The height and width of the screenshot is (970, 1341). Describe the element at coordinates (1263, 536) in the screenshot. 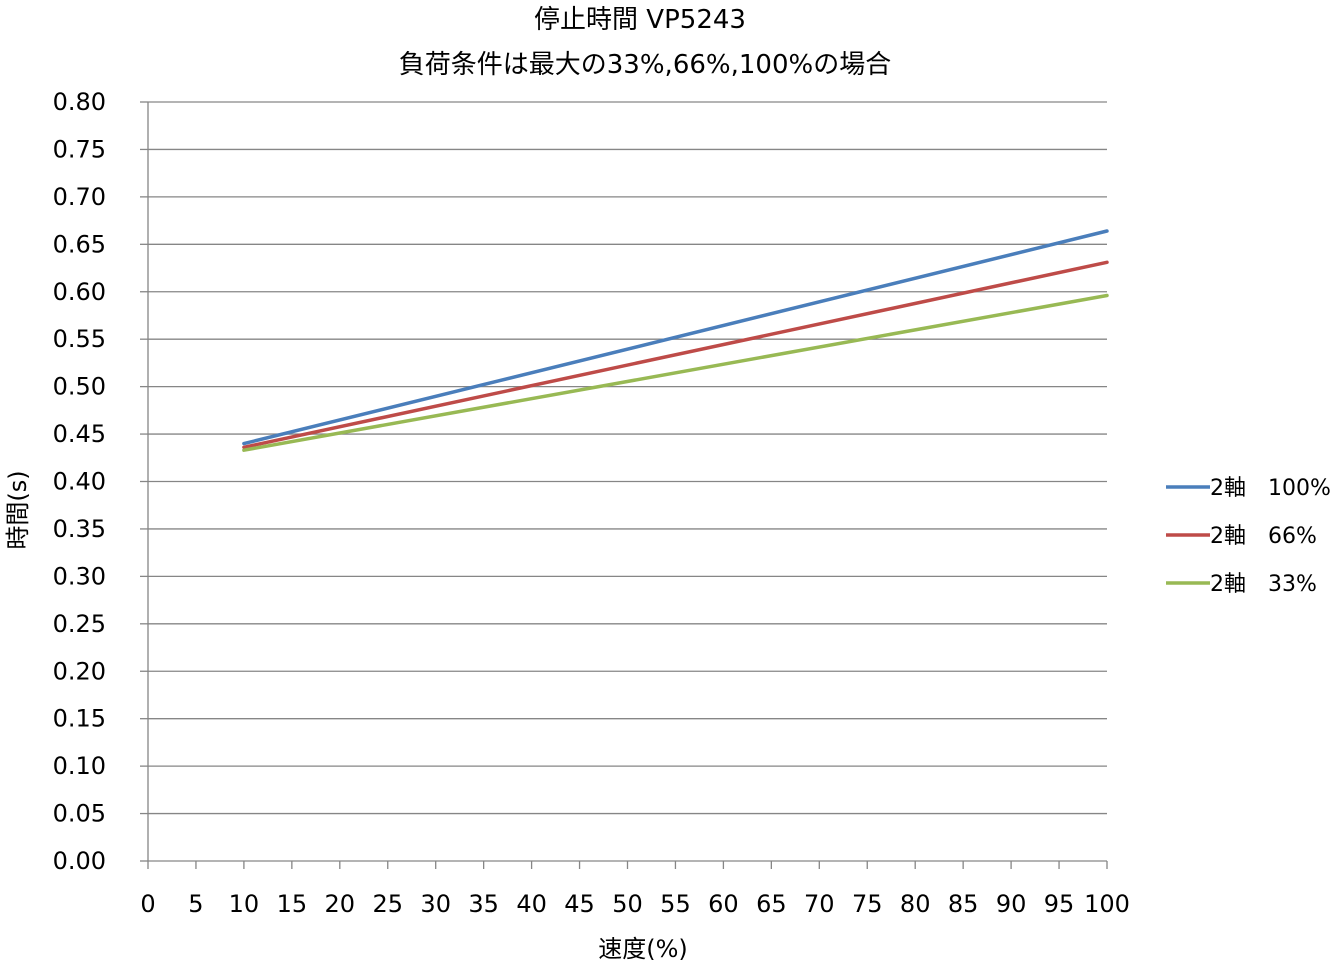

I see `legend-label-2: 2軸 66%` at that location.